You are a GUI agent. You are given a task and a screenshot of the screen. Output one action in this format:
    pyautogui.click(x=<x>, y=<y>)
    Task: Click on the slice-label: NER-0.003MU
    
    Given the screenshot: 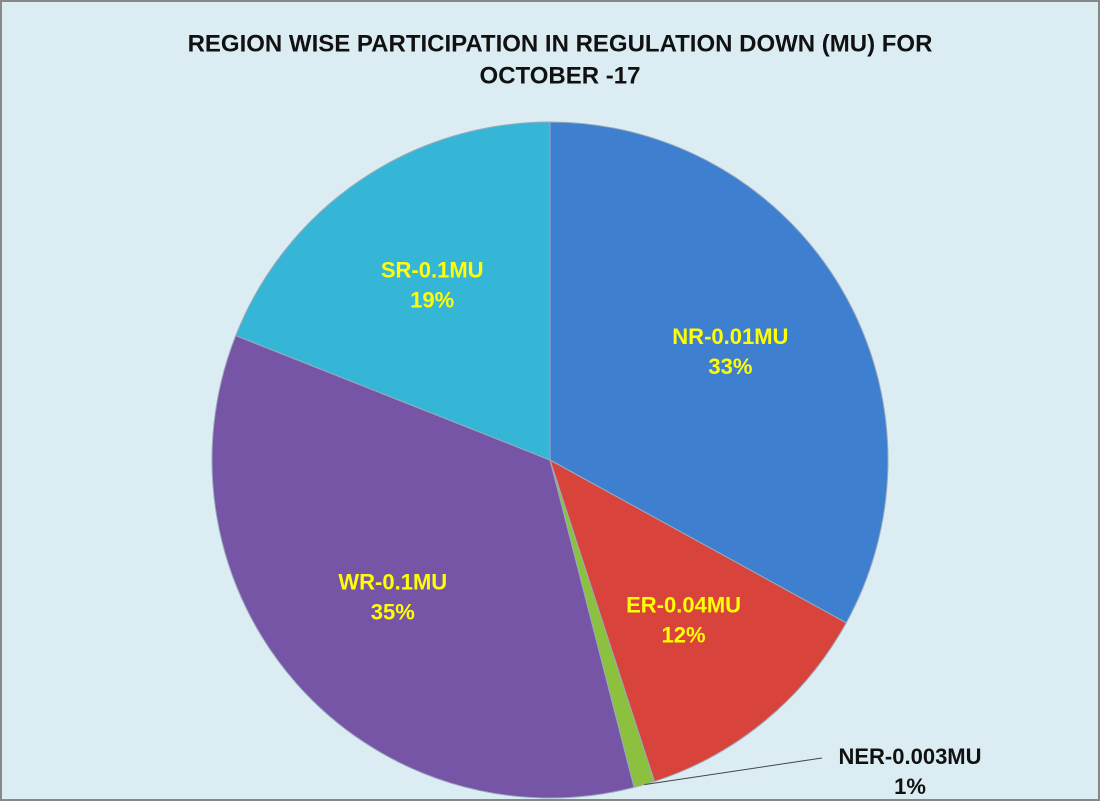 What is the action you would take?
    pyautogui.click(x=909, y=756)
    